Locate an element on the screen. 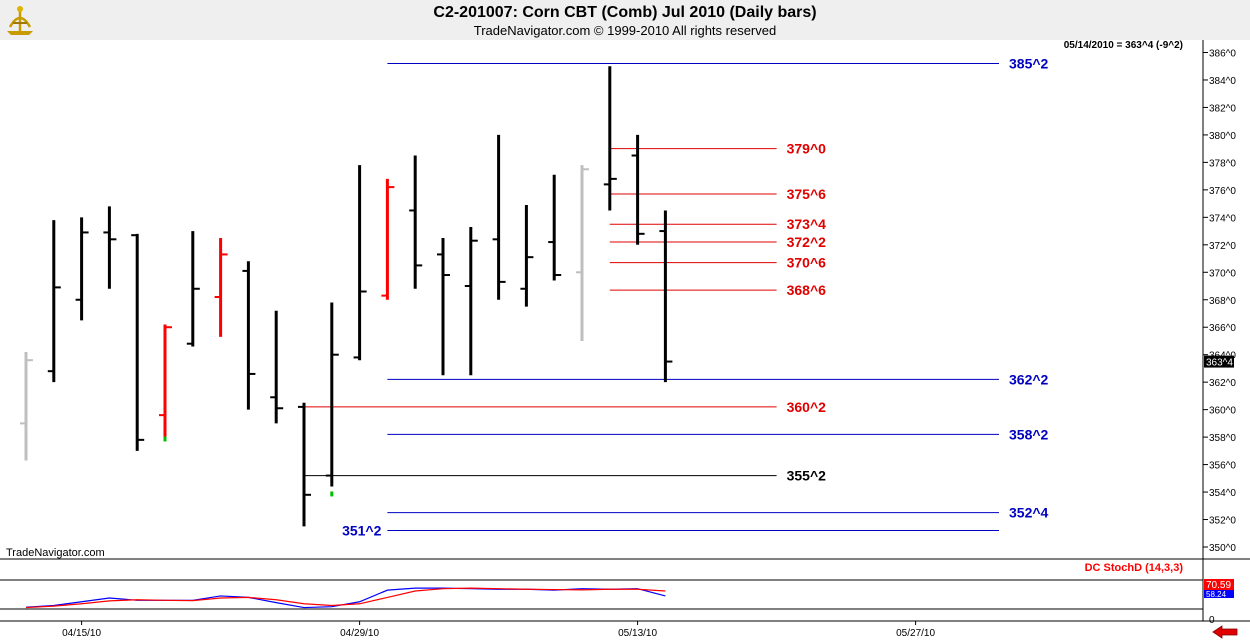  stoch-last-d-label: 70.59 is located at coordinates (1218, 585).